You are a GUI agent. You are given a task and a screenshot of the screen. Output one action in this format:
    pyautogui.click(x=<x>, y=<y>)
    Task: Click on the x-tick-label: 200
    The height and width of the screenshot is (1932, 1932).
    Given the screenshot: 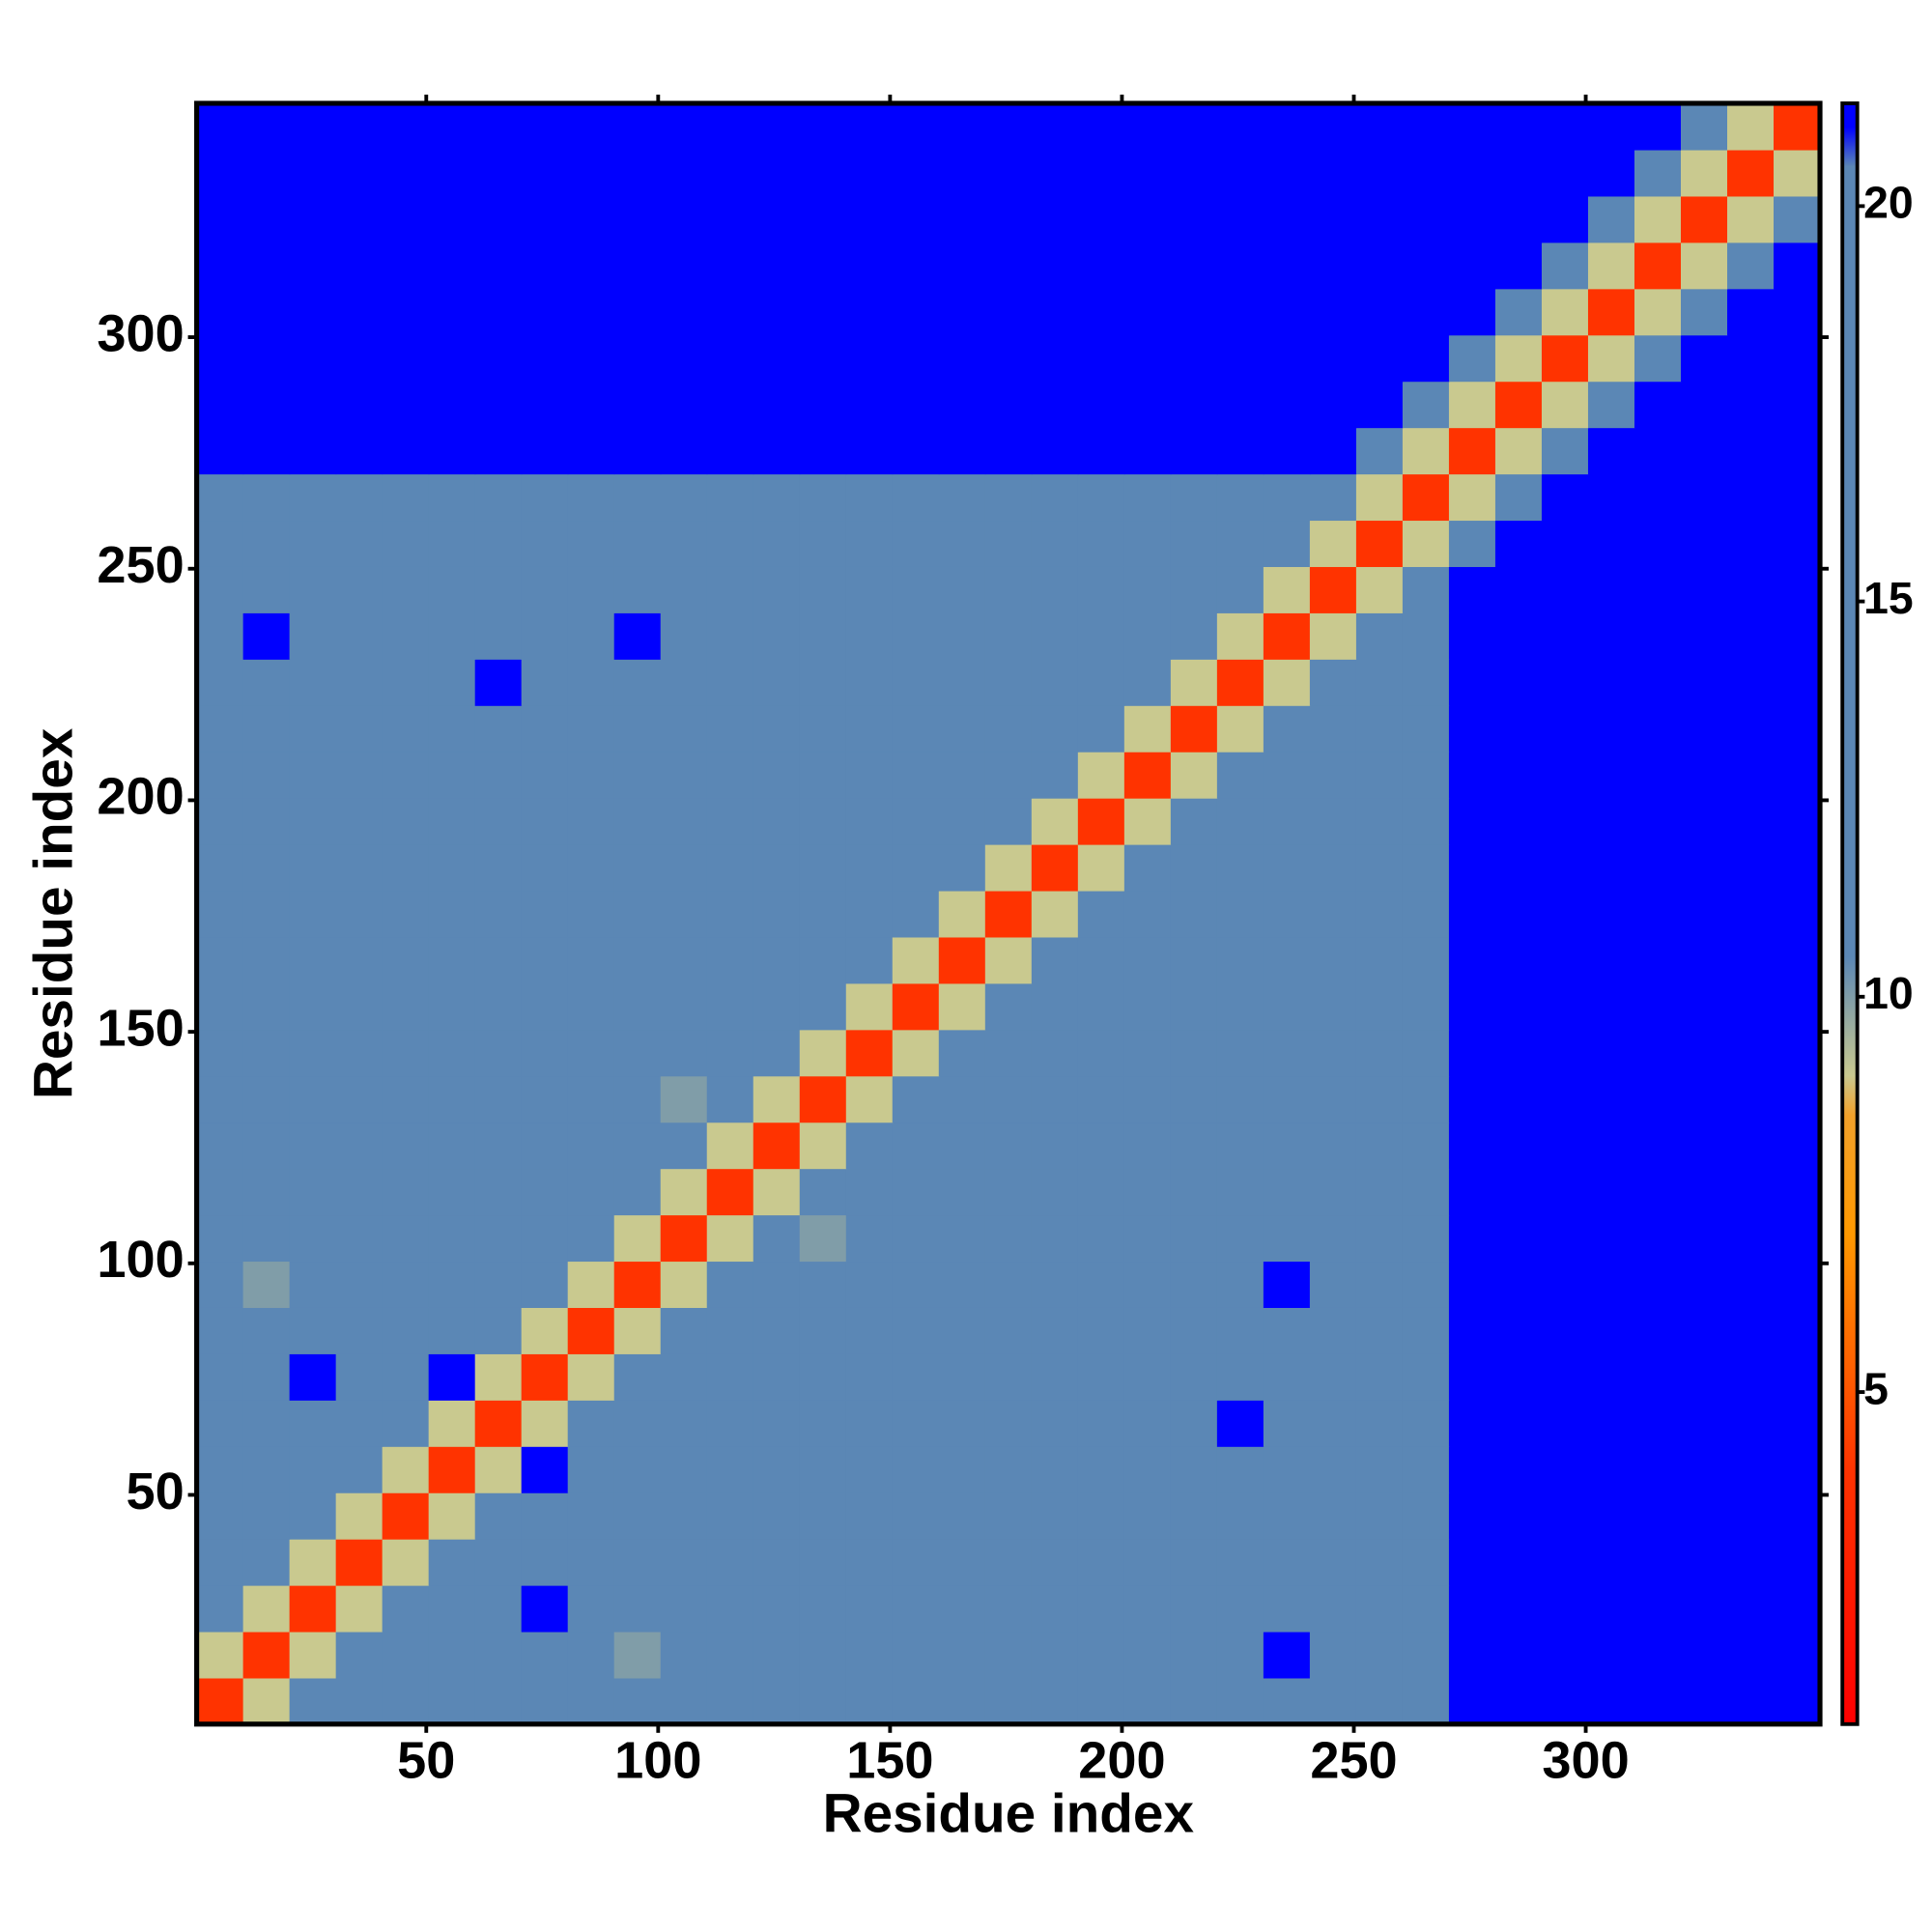 What is the action you would take?
    pyautogui.click(x=1121, y=1760)
    